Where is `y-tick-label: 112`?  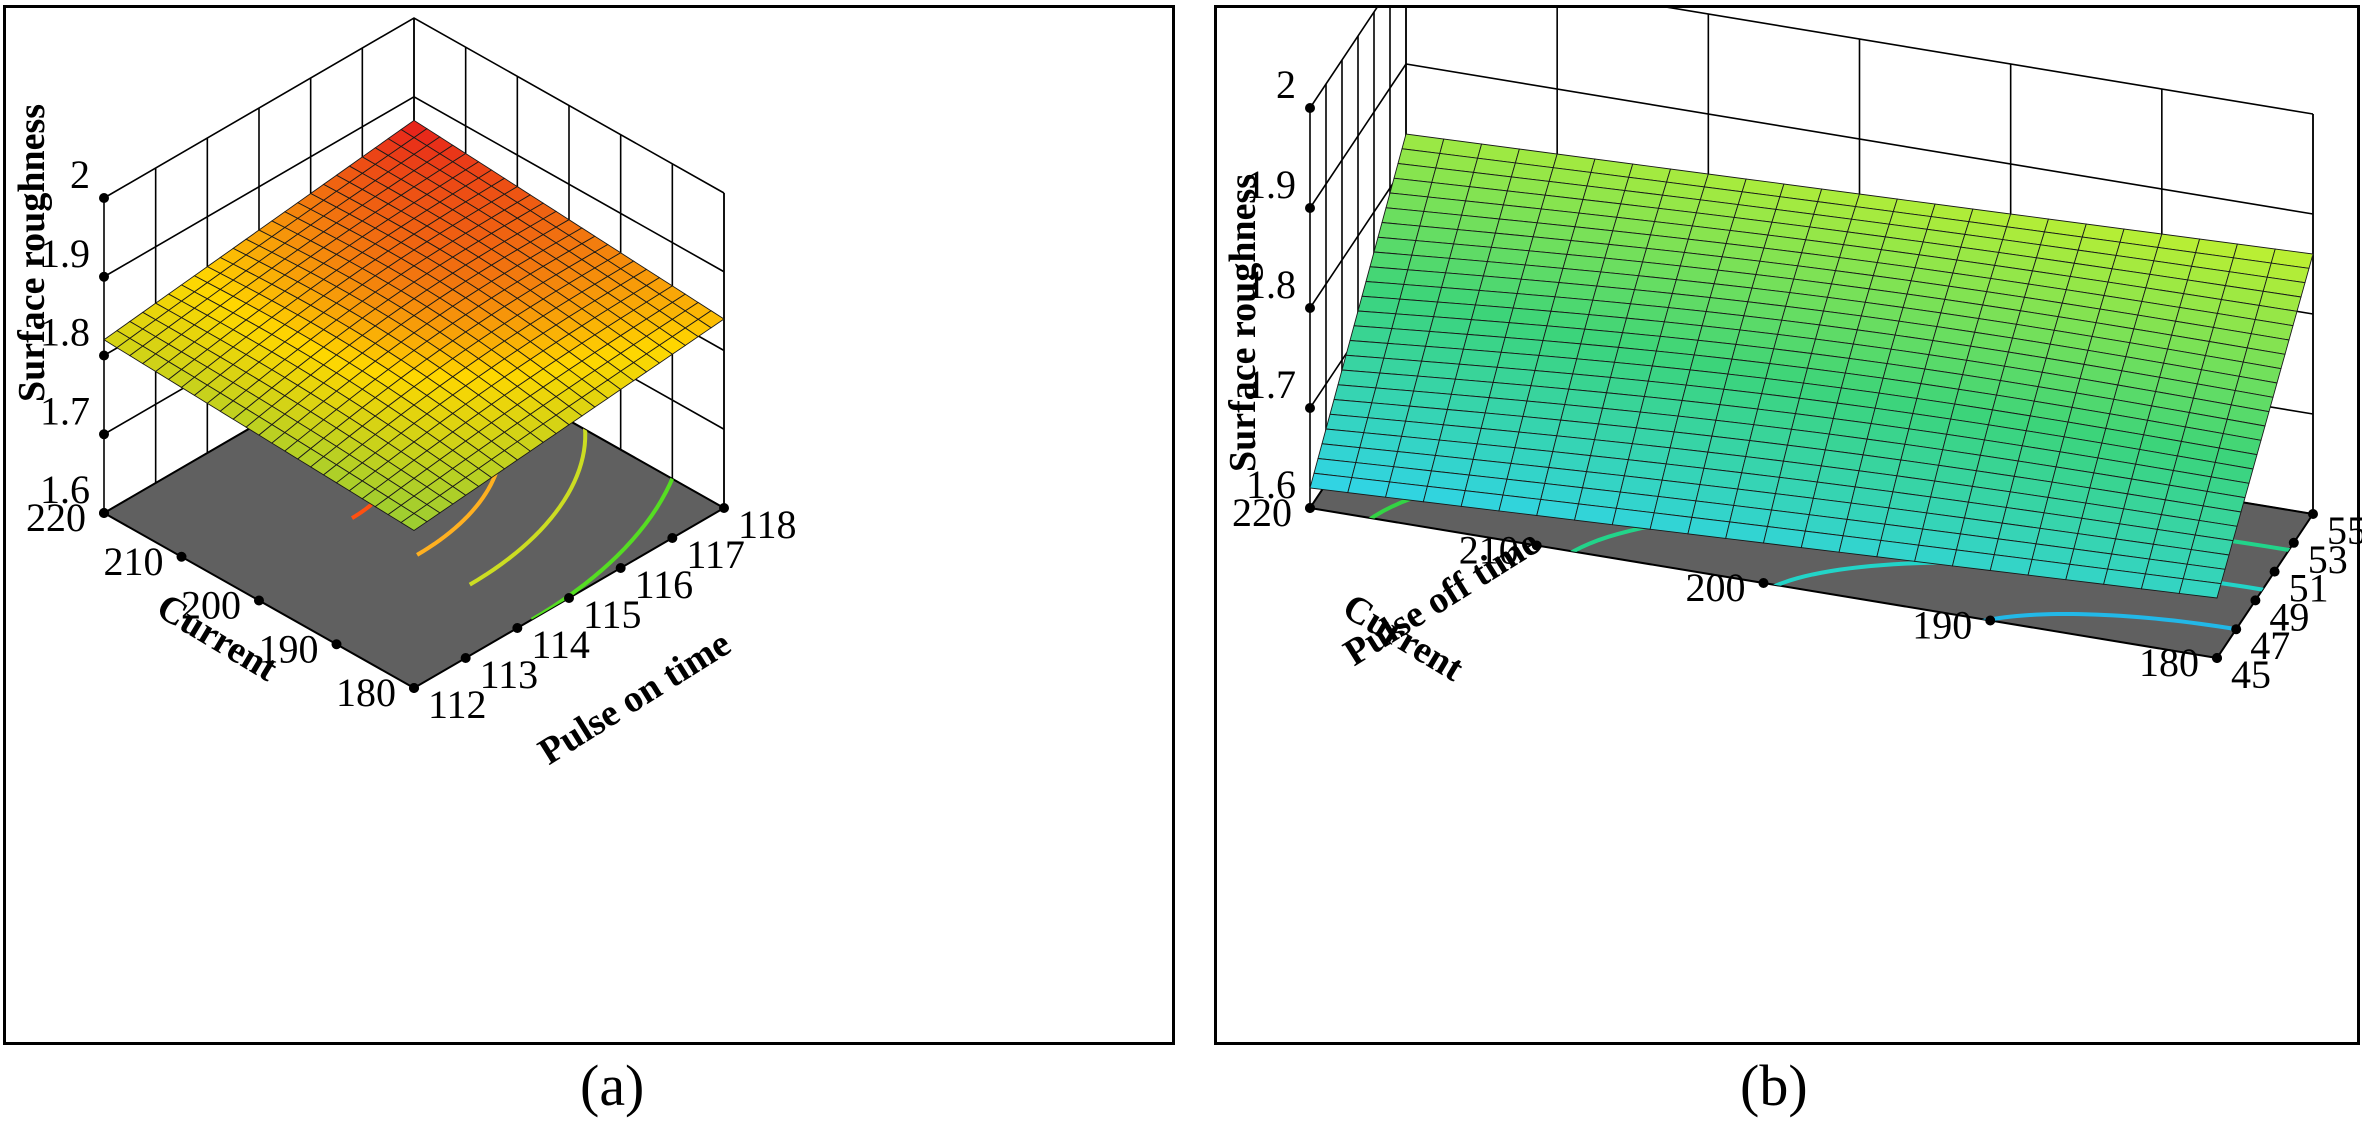 y-tick-label: 112 is located at coordinates (457, 704).